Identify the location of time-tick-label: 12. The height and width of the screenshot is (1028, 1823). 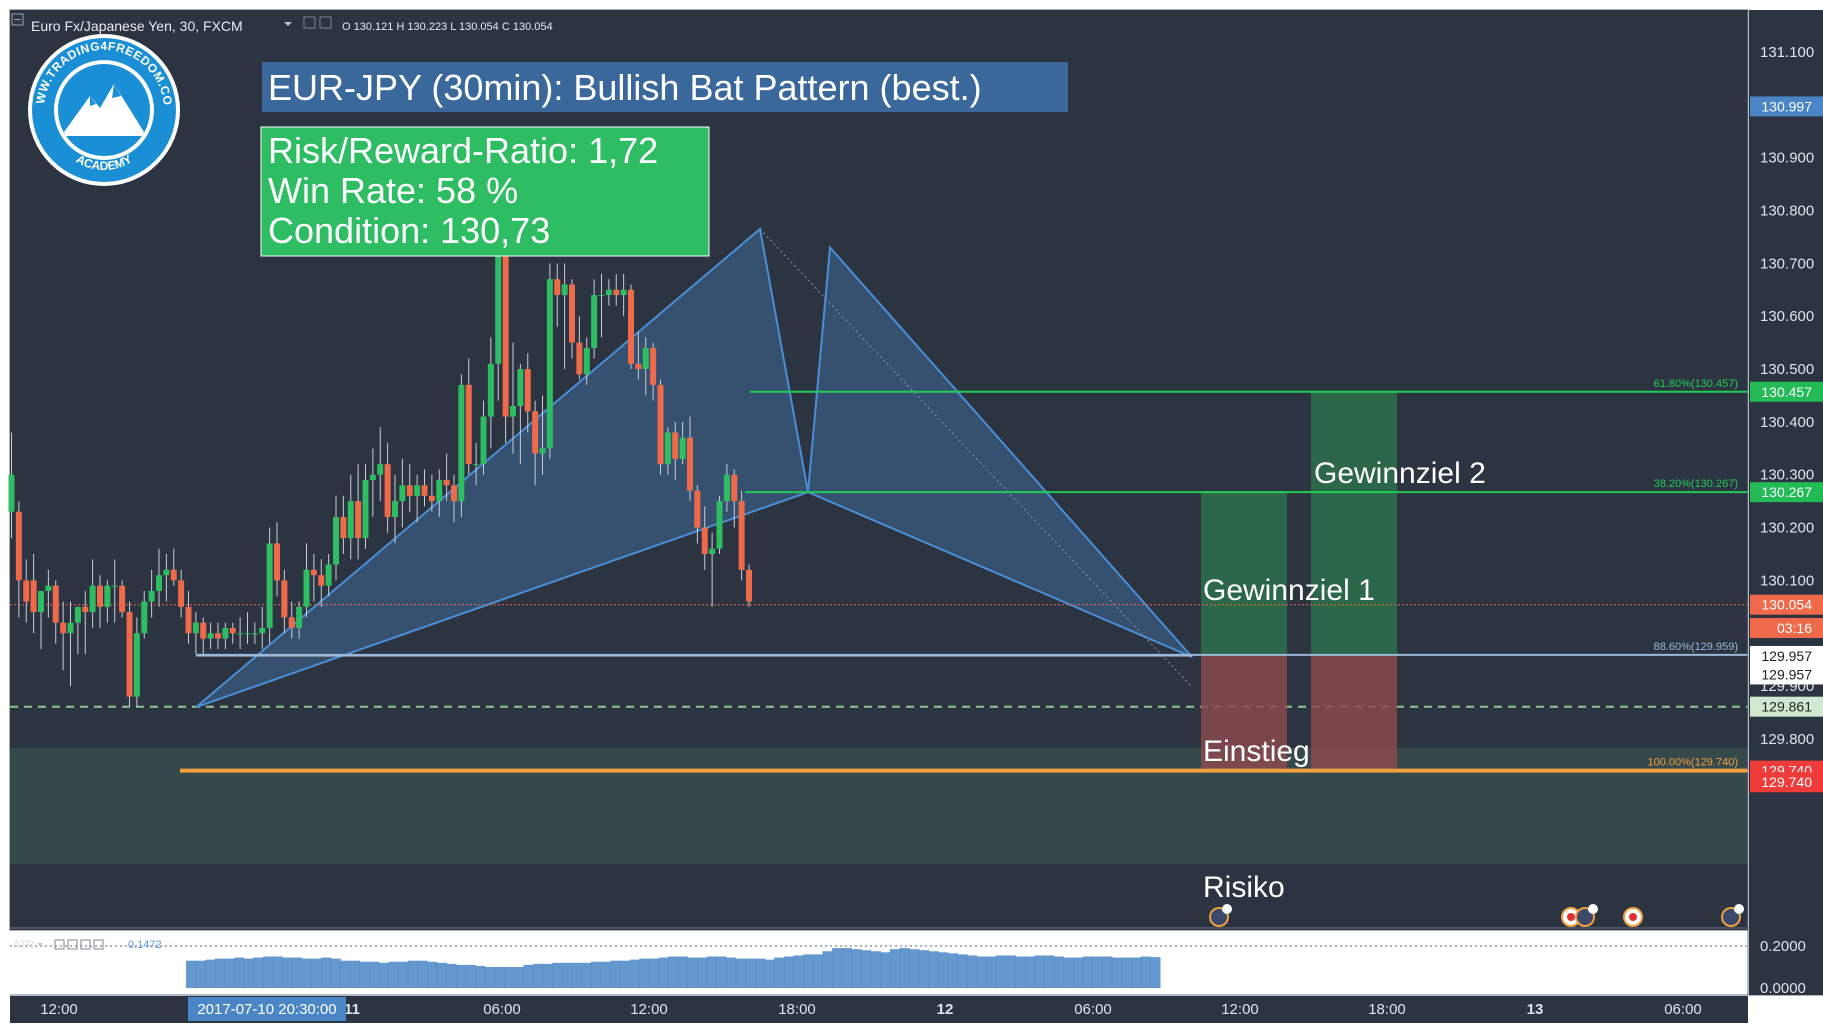
(945, 1009).